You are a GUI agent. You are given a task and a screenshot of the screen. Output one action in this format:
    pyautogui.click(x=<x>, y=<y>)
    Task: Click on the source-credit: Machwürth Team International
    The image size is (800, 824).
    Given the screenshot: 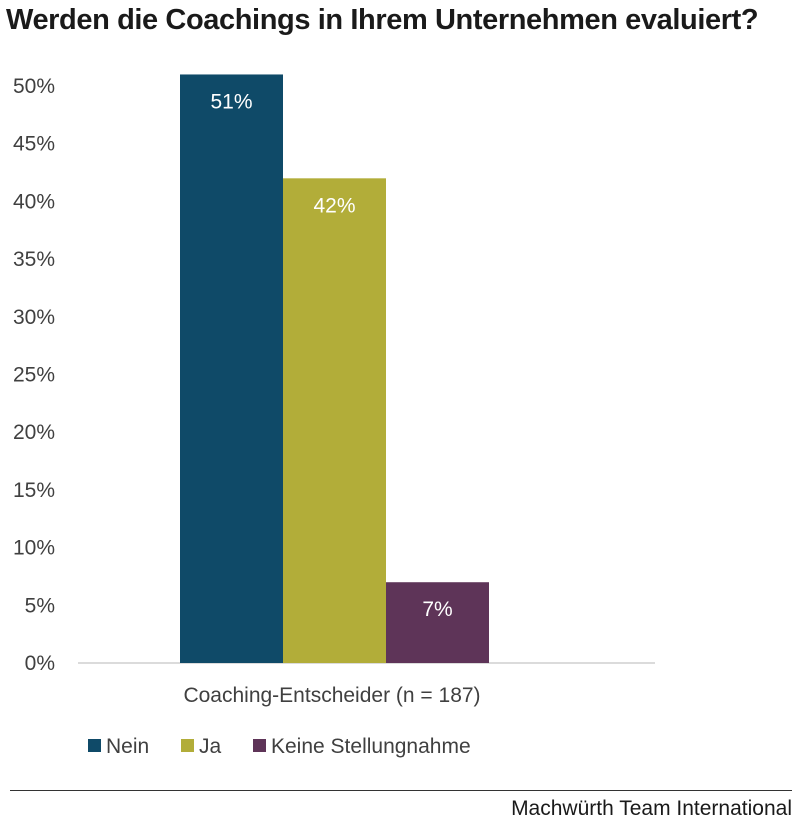 What is the action you would take?
    pyautogui.click(x=651, y=808)
    